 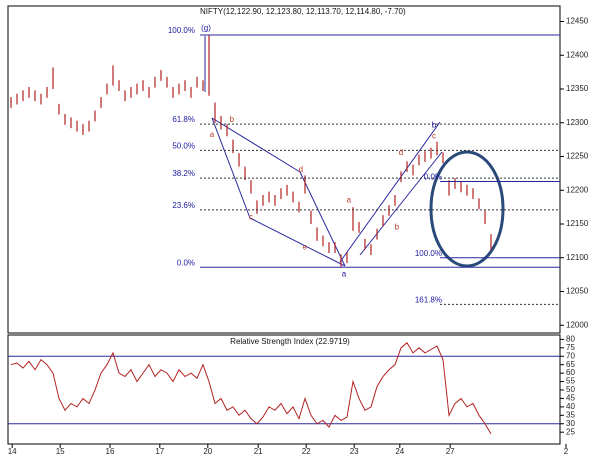 I want to click on y-tick-label: 12200, so click(x=577, y=189).